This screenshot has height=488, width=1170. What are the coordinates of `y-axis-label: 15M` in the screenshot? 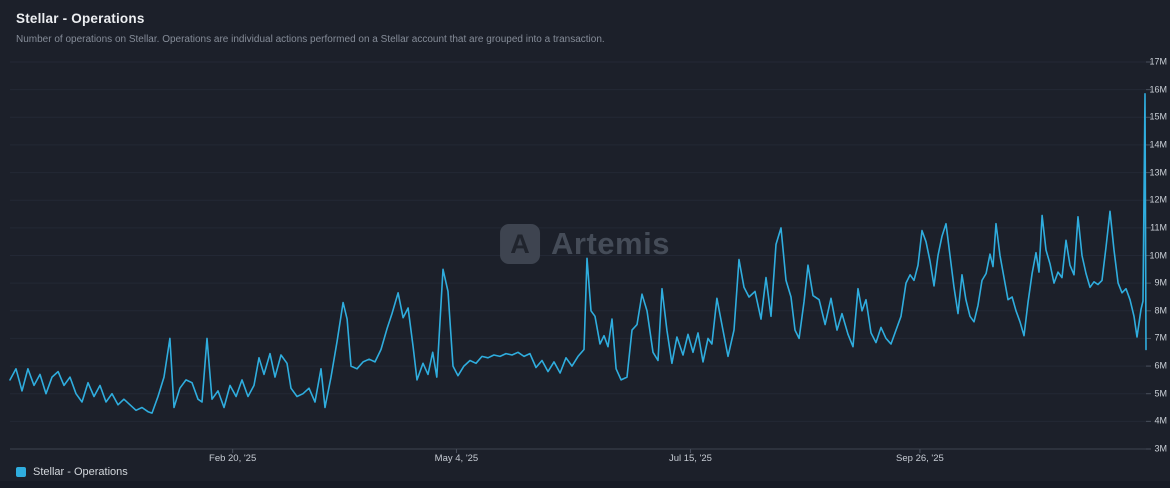 It's located at (1158, 116).